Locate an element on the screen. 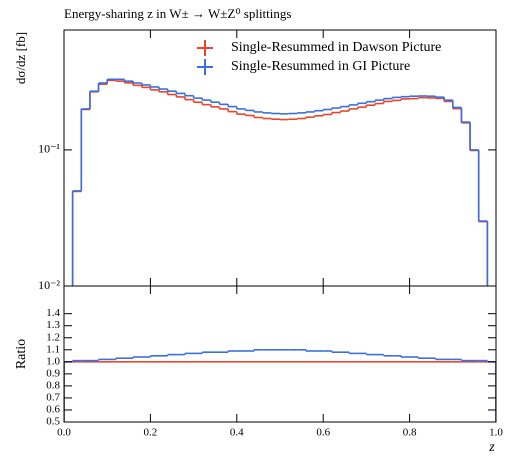  y-tick-label: 0.8 is located at coordinates (53, 385).